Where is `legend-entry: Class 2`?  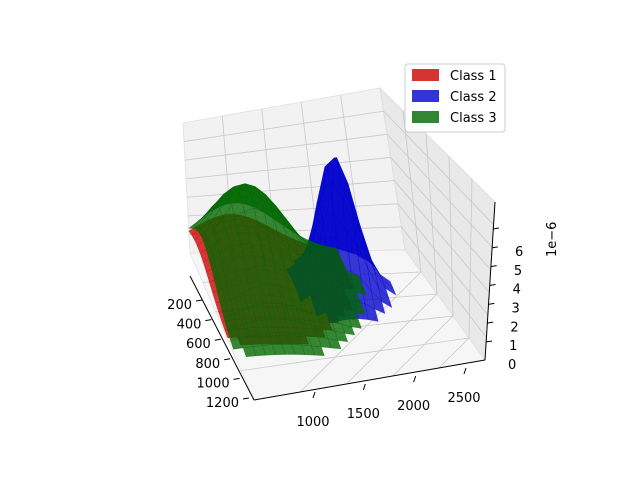
legend-entry: Class 2 is located at coordinates (454, 97).